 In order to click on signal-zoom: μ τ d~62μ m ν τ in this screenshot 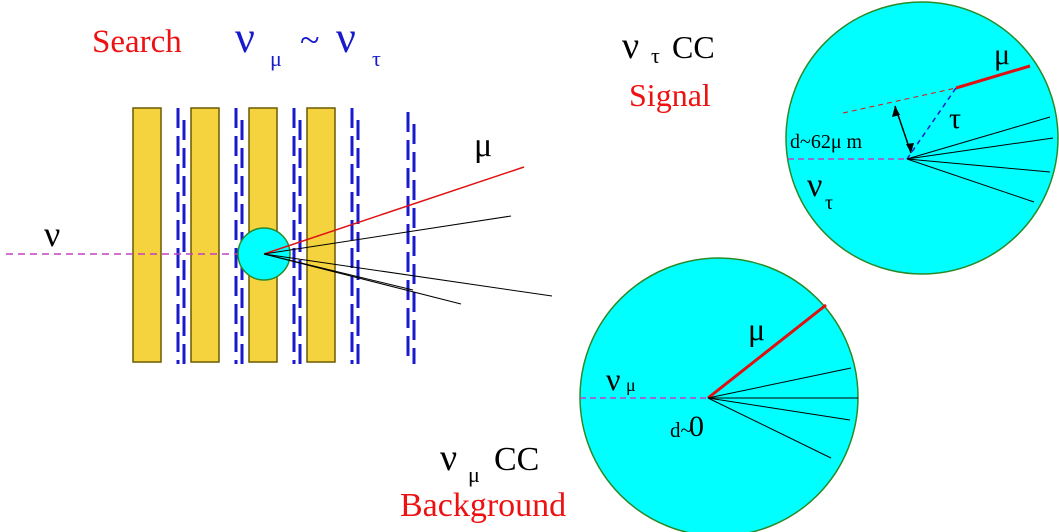, I will do `click(922, 138)`.